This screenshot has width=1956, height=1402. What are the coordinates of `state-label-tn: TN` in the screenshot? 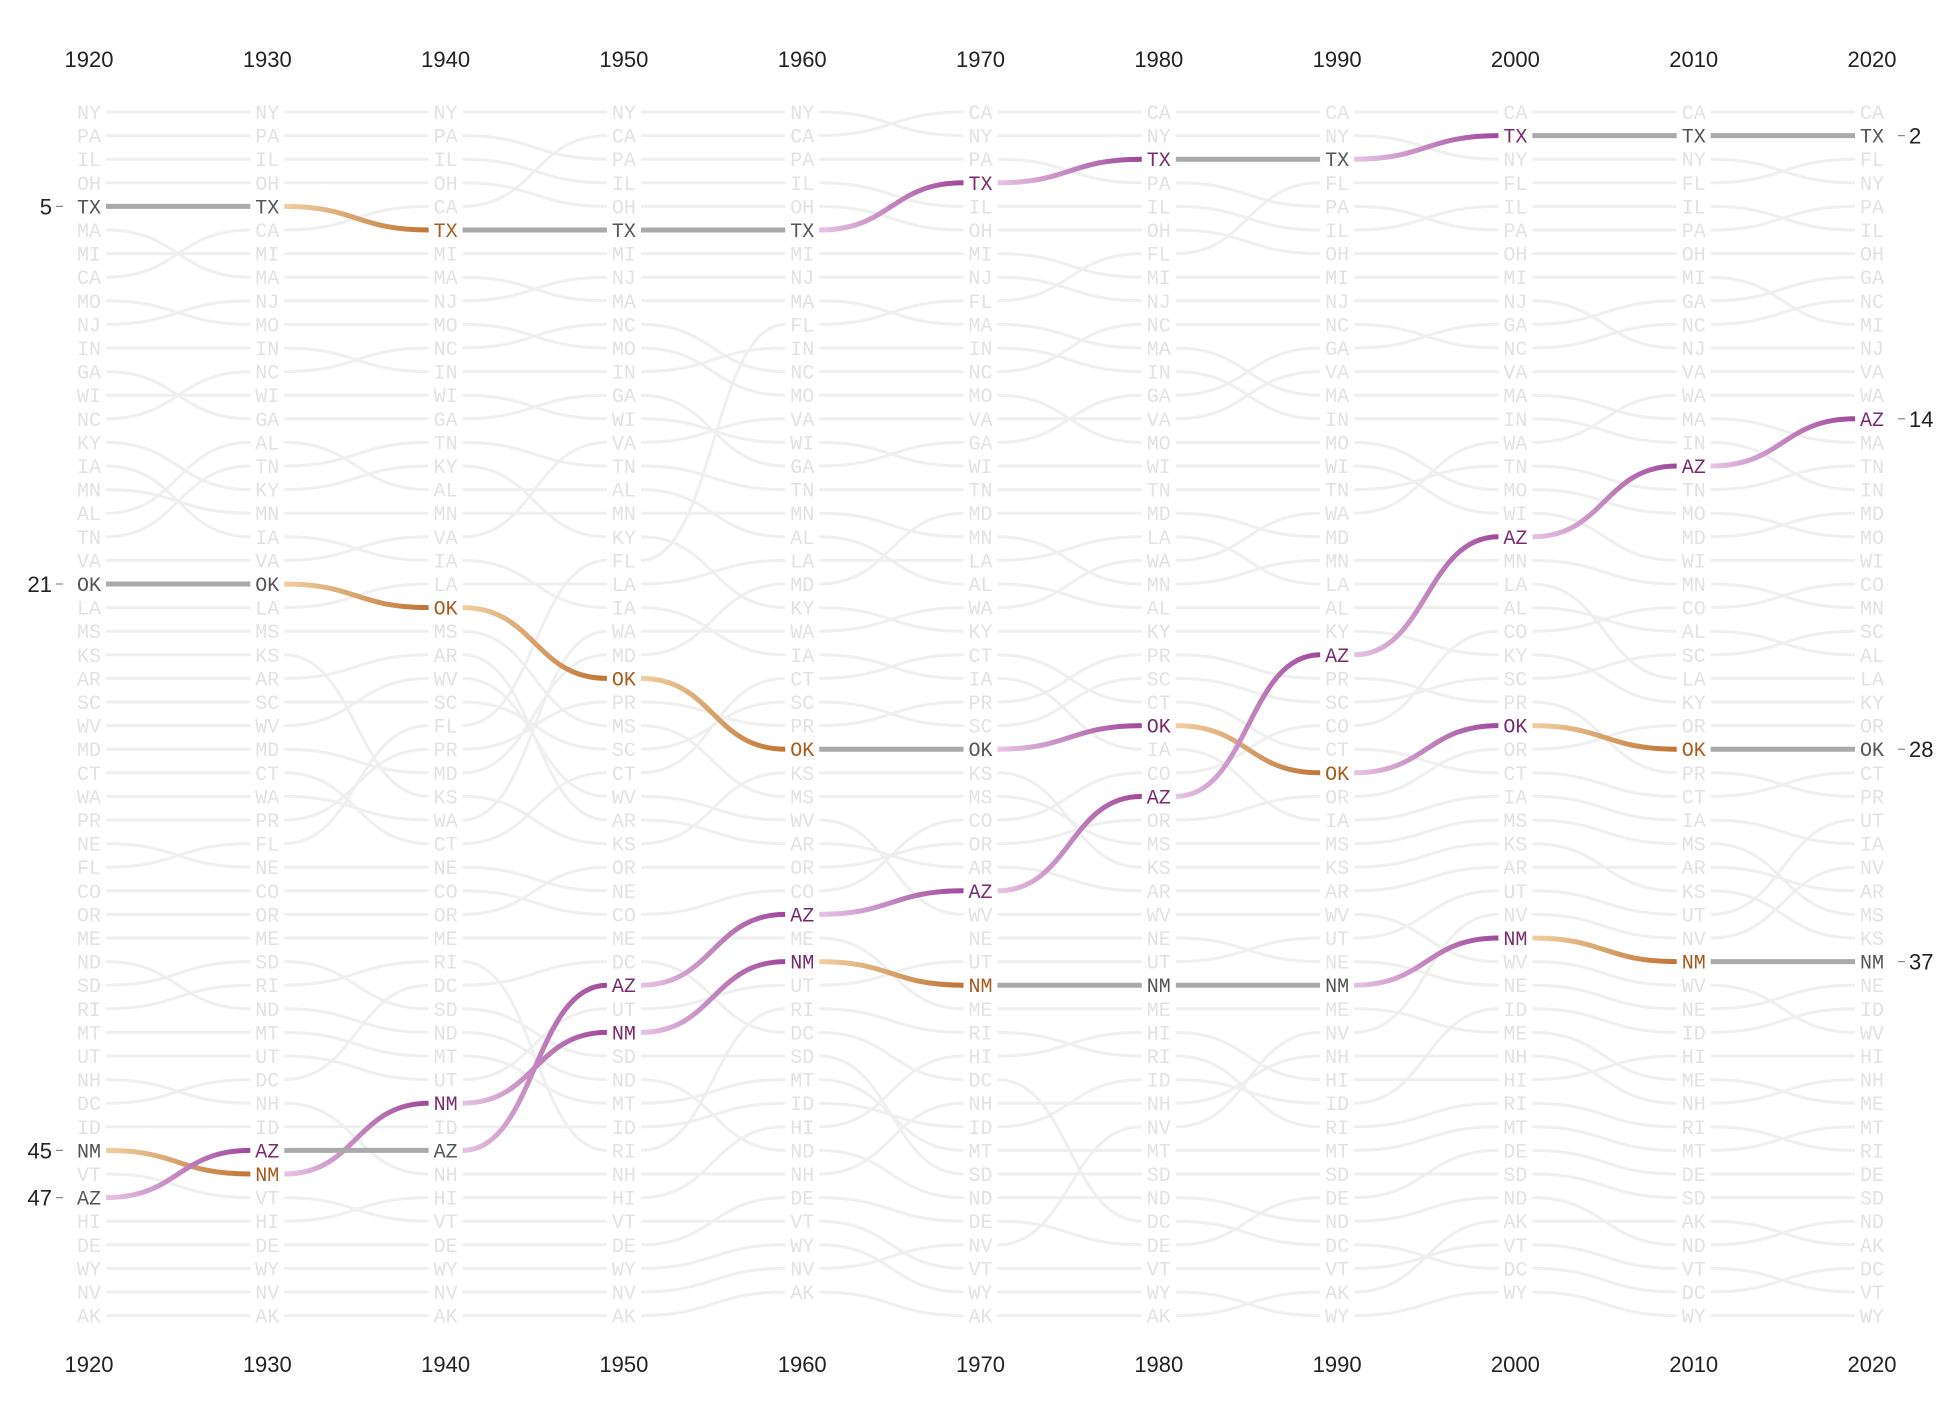 It's located at (980, 492).